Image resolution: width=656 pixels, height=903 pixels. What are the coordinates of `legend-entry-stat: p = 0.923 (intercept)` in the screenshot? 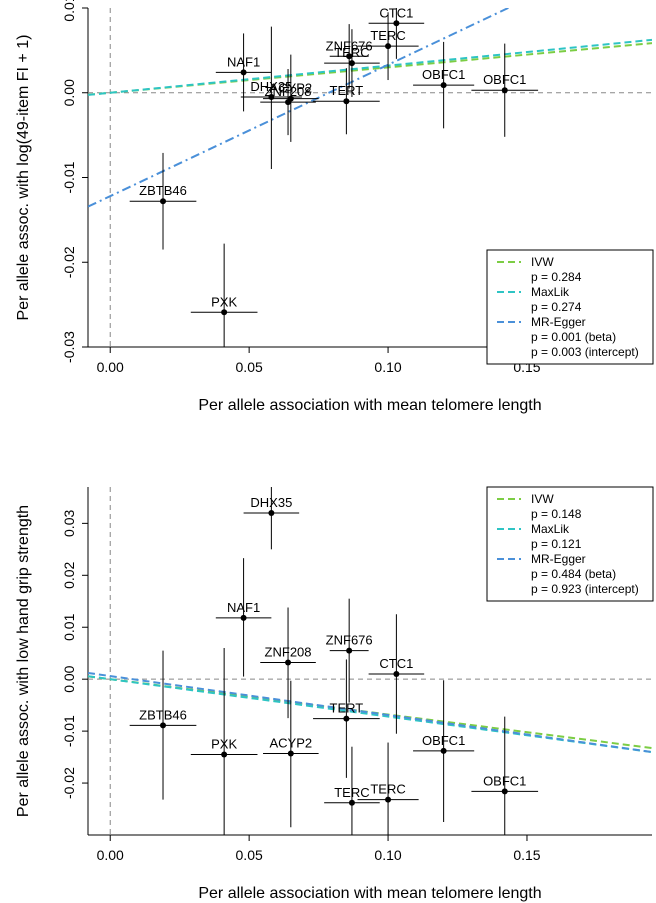 It's located at (585, 589).